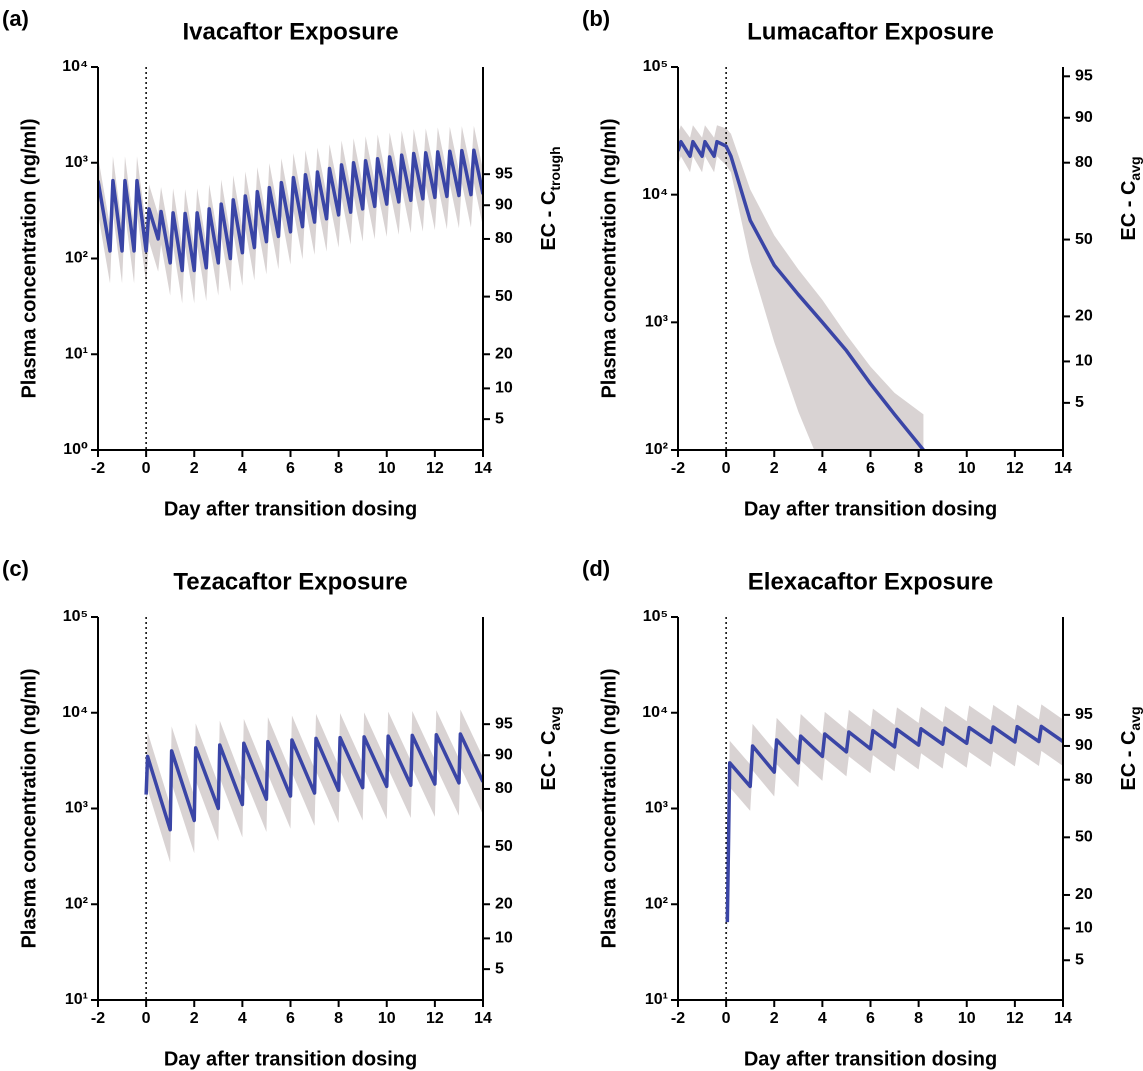  What do you see at coordinates (870, 581) in the screenshot?
I see `panel-title: Elexacaftor Exposure` at bounding box center [870, 581].